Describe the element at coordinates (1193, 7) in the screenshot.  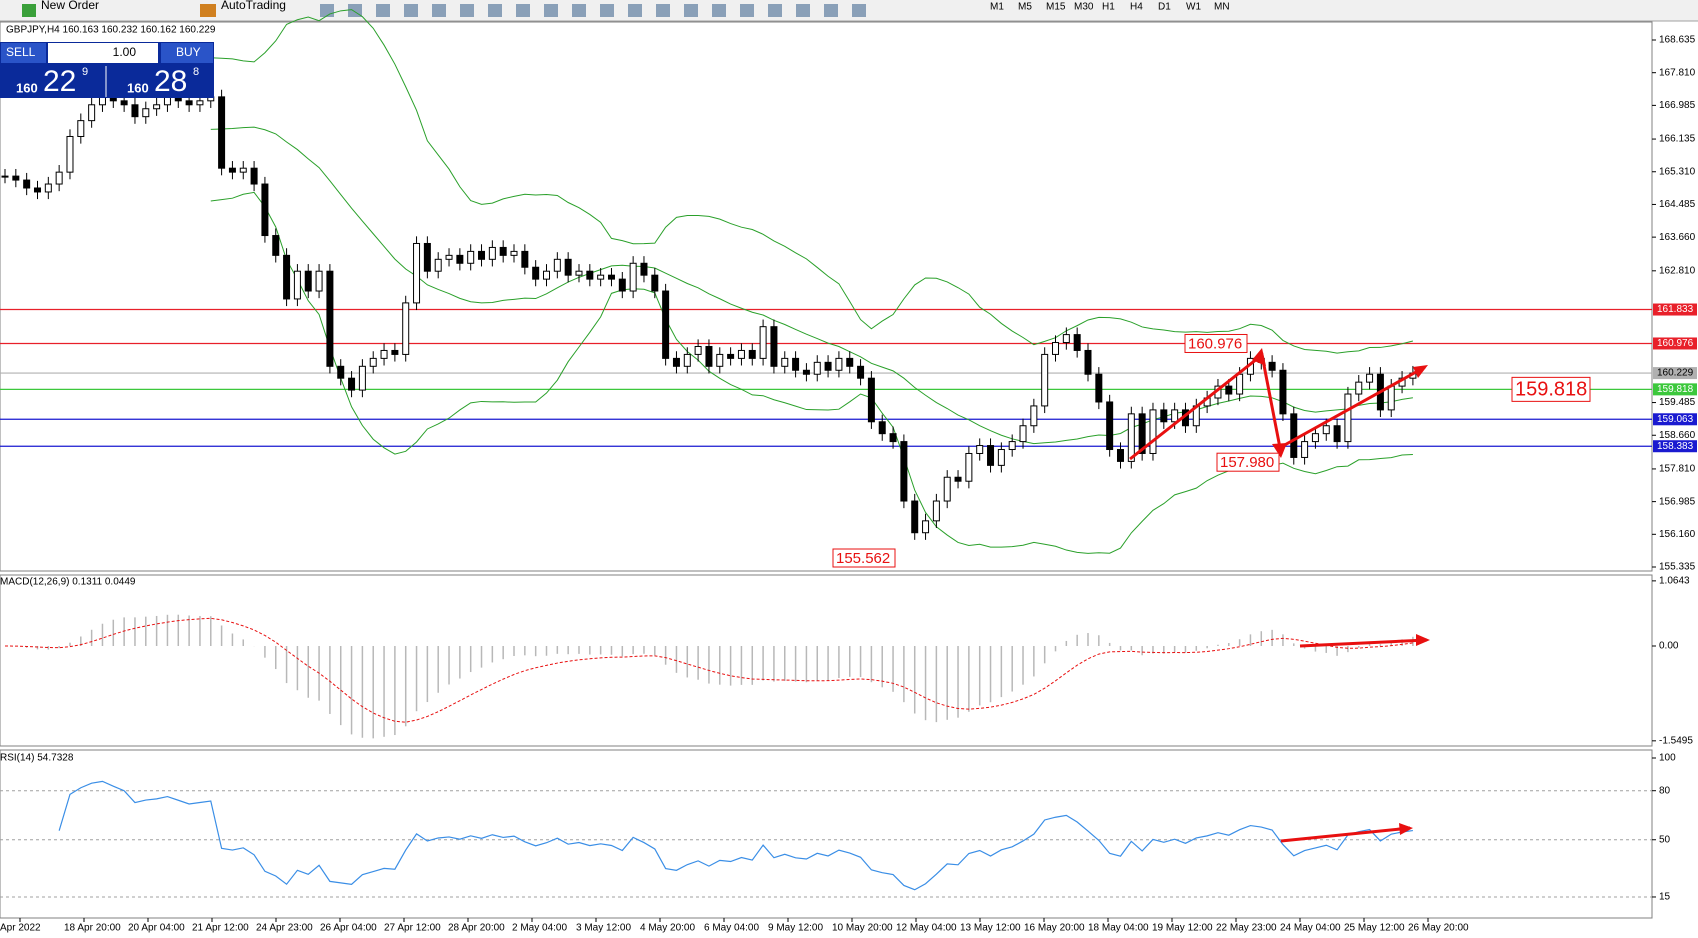
I see `timeframe-button: W1` at that location.